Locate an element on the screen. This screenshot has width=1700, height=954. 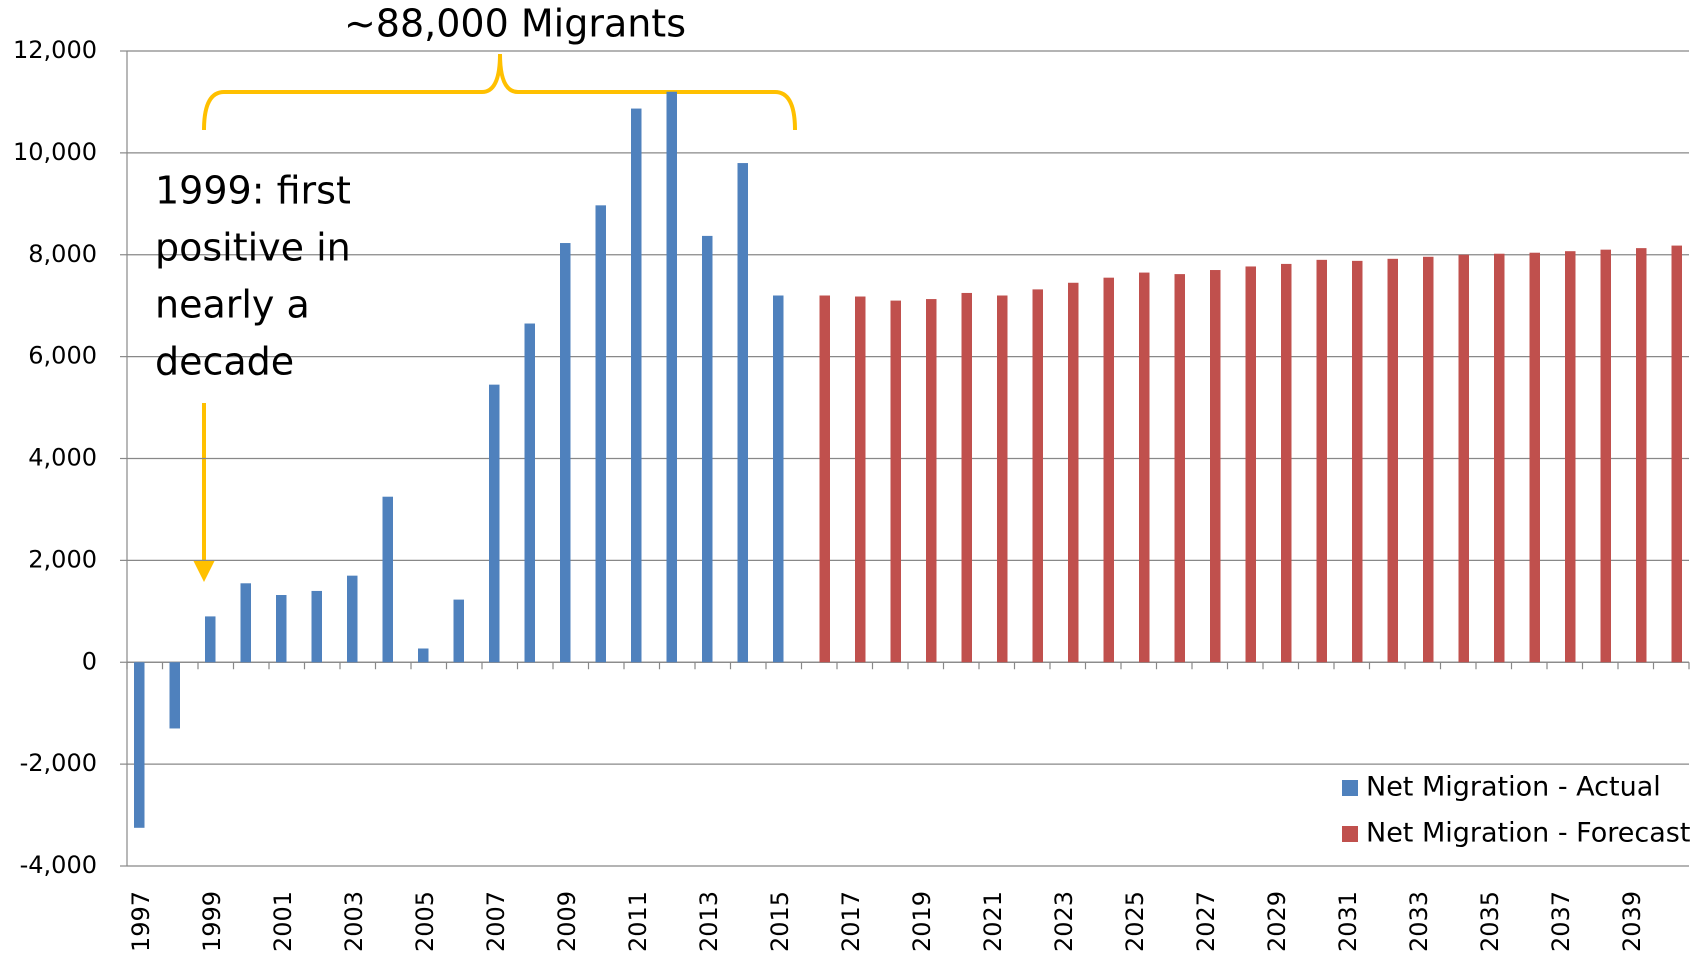
arrow-head is located at coordinates (204, 571).